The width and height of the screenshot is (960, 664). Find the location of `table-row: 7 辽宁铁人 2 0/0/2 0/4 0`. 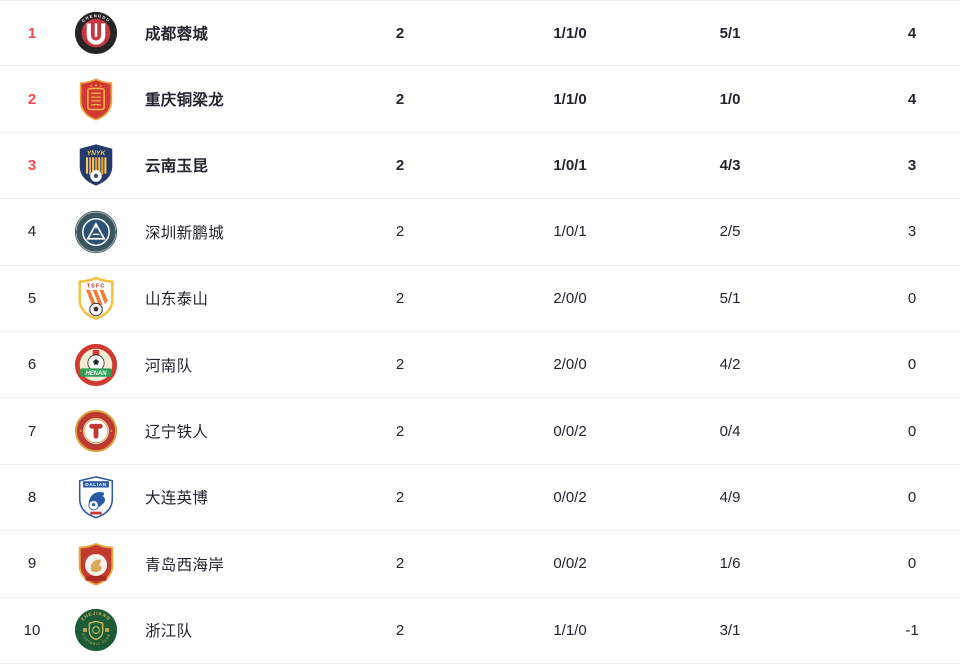

table-row: 7 辽宁铁人 2 0/0/2 0/4 0 is located at coordinates (480, 431).